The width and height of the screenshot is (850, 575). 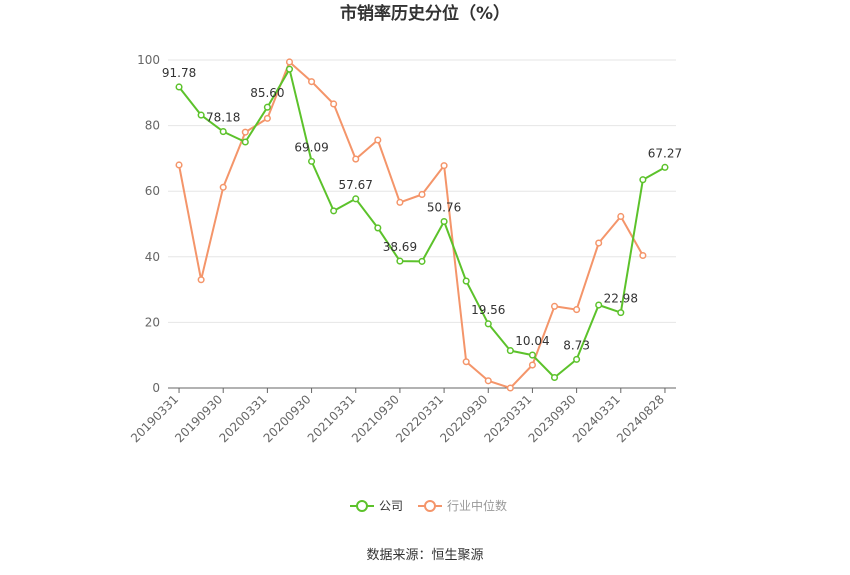 What do you see at coordinates (376, 506) in the screenshot?
I see `legend-item-0: 公司` at bounding box center [376, 506].